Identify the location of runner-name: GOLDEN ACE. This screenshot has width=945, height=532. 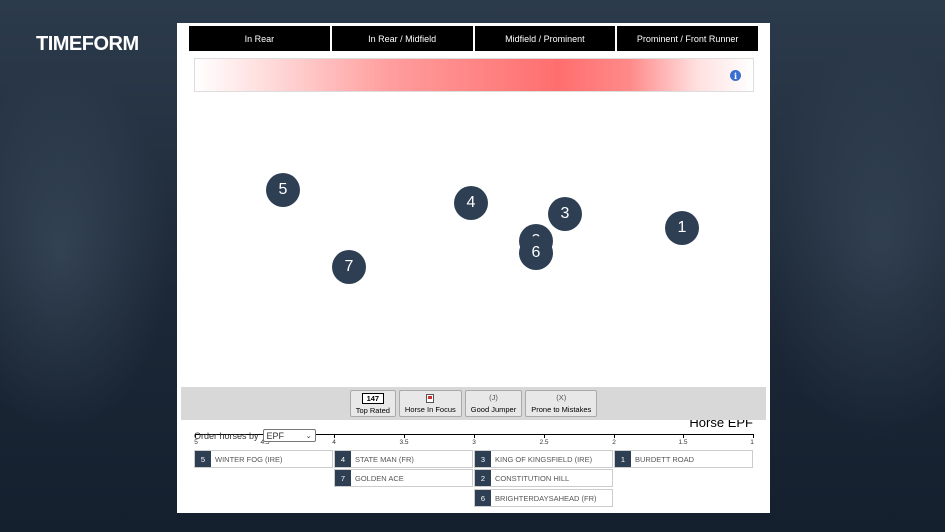
(379, 478).